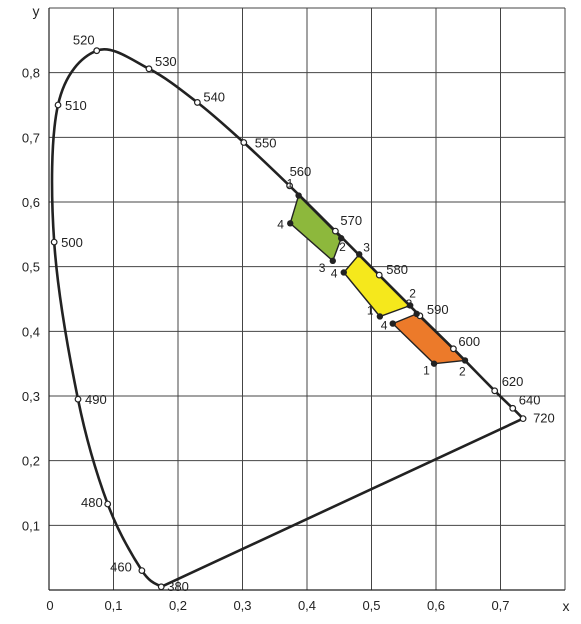 The height and width of the screenshot is (624, 581). Describe the element at coordinates (31, 267) in the screenshot. I see `y-tick-label: 0,5` at that location.